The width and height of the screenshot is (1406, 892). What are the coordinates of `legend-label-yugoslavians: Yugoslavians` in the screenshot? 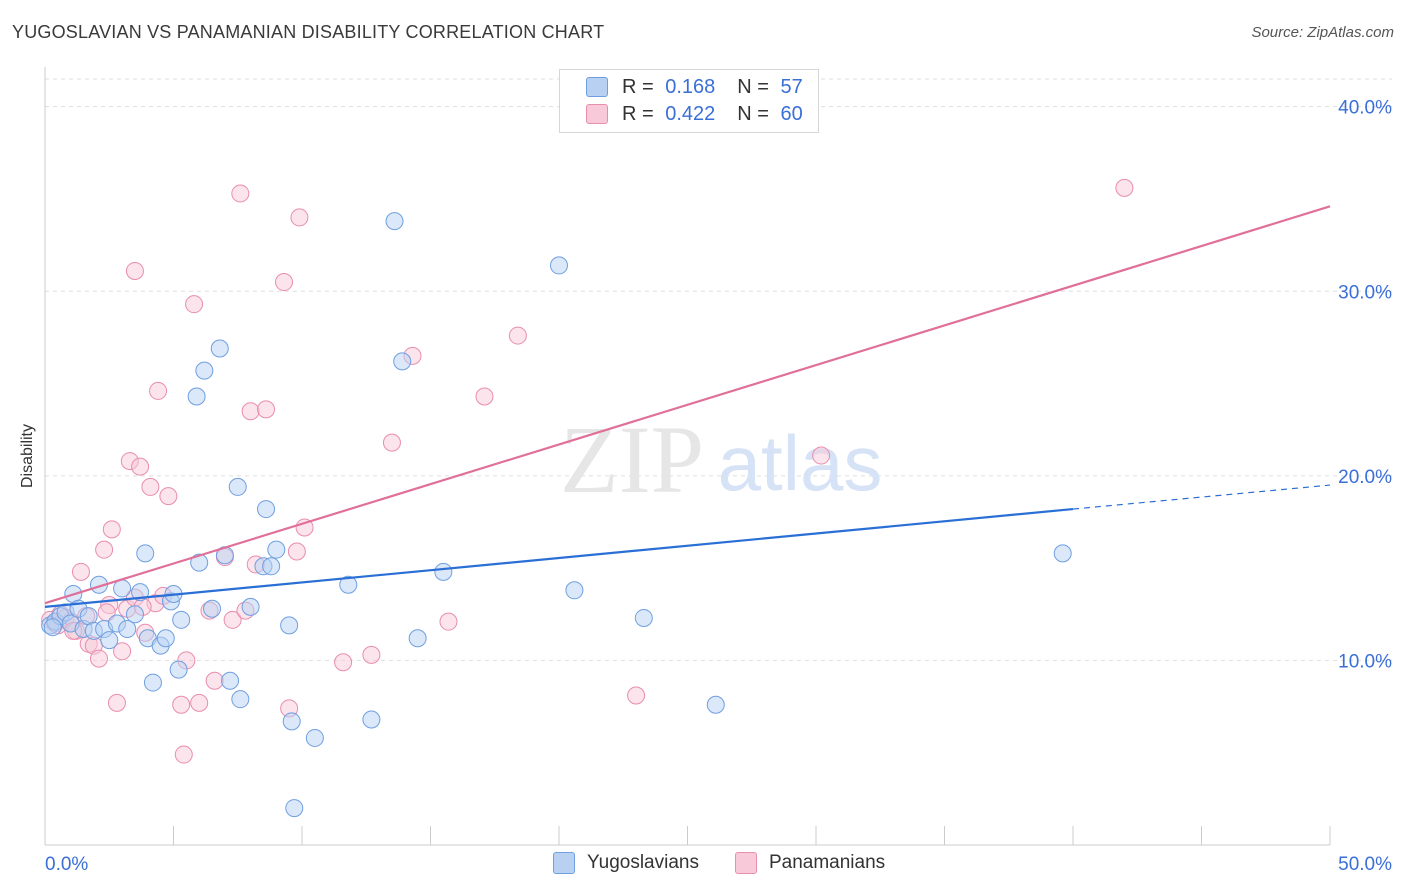 It's located at (643, 862).